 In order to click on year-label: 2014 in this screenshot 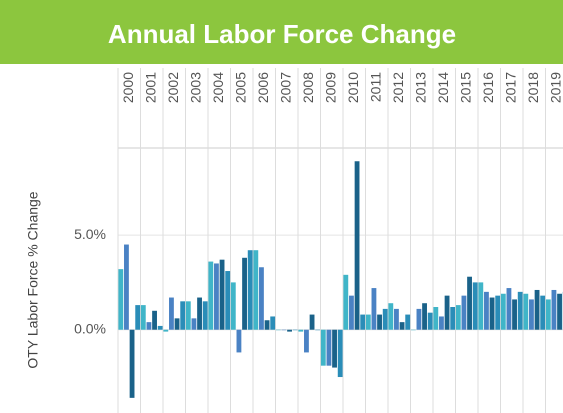, I will do `click(443, 87)`.